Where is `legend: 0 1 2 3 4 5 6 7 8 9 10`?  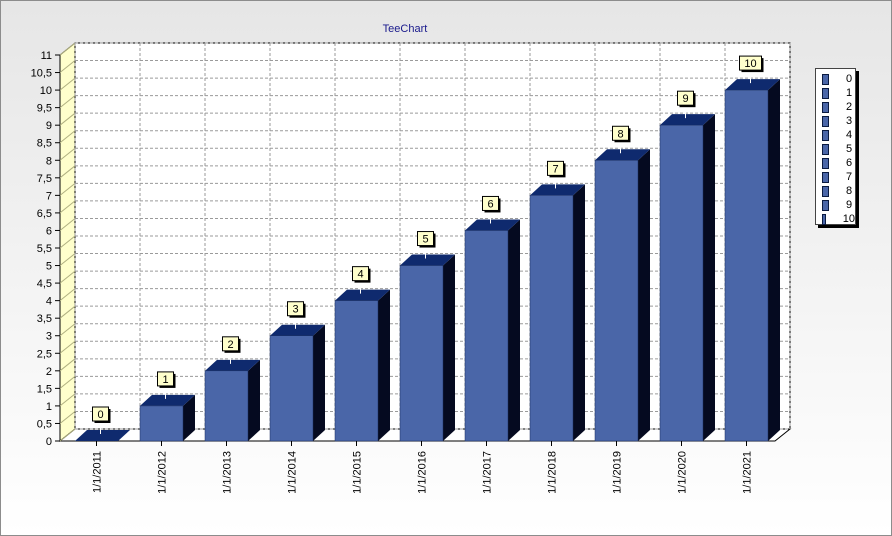 legend: 0 1 2 3 4 5 6 7 8 9 10 is located at coordinates (835, 146).